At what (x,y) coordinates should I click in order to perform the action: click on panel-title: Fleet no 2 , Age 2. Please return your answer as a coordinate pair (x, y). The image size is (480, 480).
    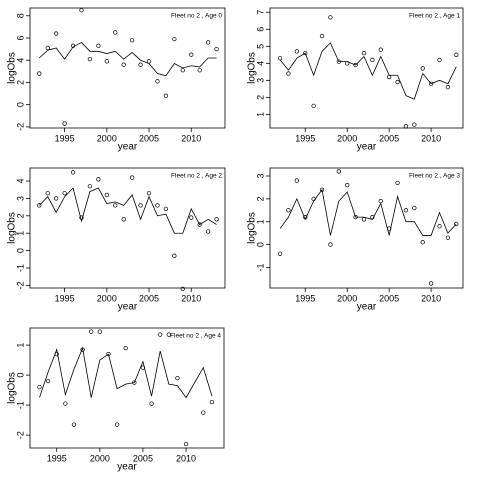
    Looking at the image, I should click on (196, 176).